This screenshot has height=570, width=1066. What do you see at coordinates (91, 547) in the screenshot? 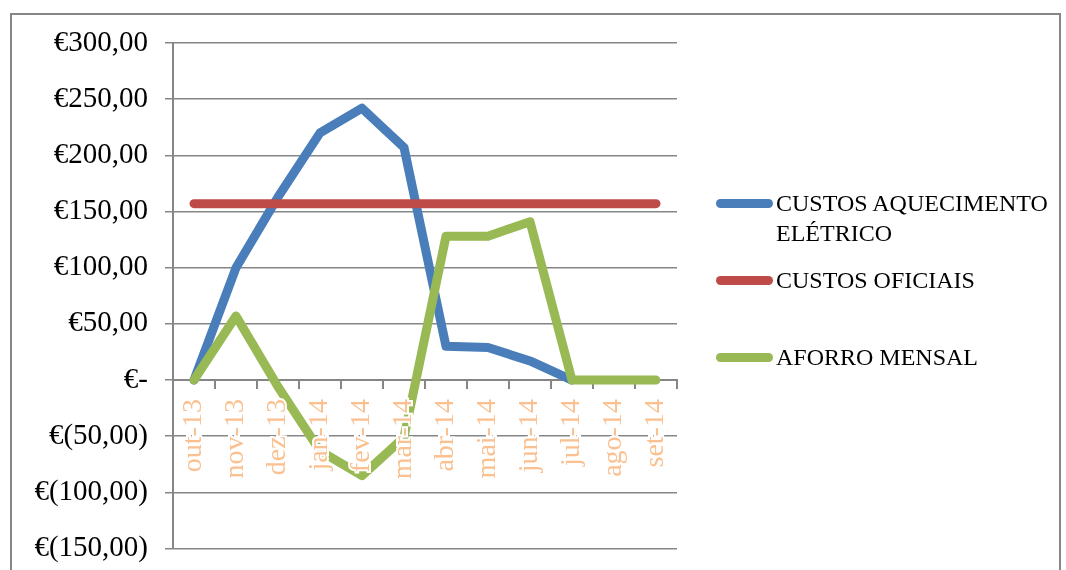
I see `y-tick-label: €(150,00)` at bounding box center [91, 547].